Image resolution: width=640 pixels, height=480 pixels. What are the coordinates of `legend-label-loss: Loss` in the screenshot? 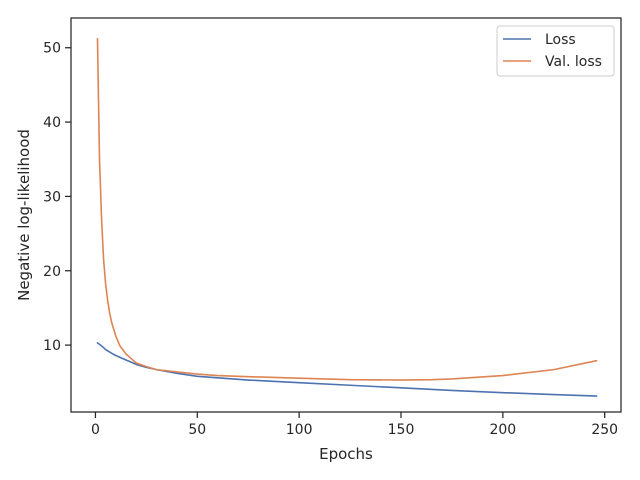 It's located at (560, 40).